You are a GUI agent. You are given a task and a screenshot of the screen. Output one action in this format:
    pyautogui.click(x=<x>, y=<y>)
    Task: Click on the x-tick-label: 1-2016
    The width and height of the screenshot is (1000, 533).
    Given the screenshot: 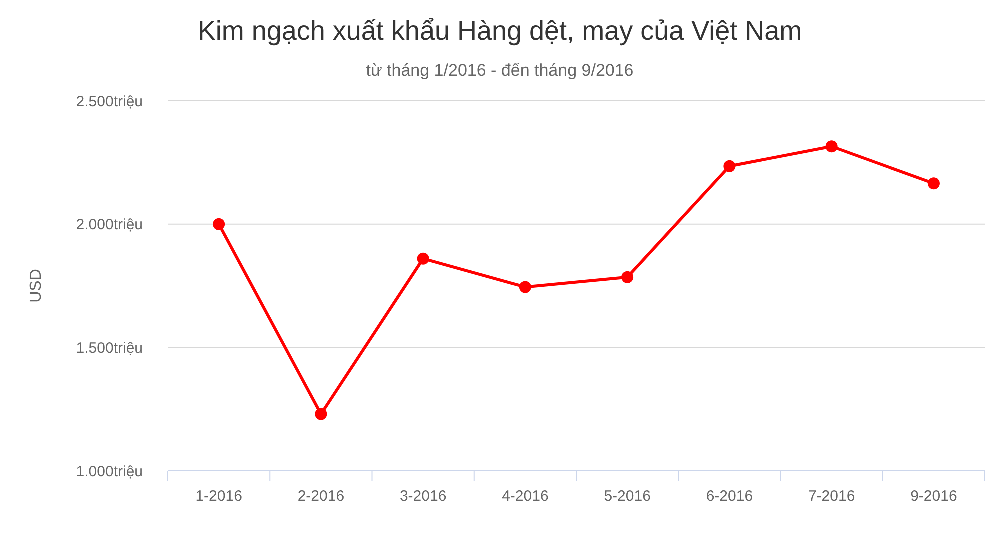 What is the action you would take?
    pyautogui.click(x=219, y=496)
    